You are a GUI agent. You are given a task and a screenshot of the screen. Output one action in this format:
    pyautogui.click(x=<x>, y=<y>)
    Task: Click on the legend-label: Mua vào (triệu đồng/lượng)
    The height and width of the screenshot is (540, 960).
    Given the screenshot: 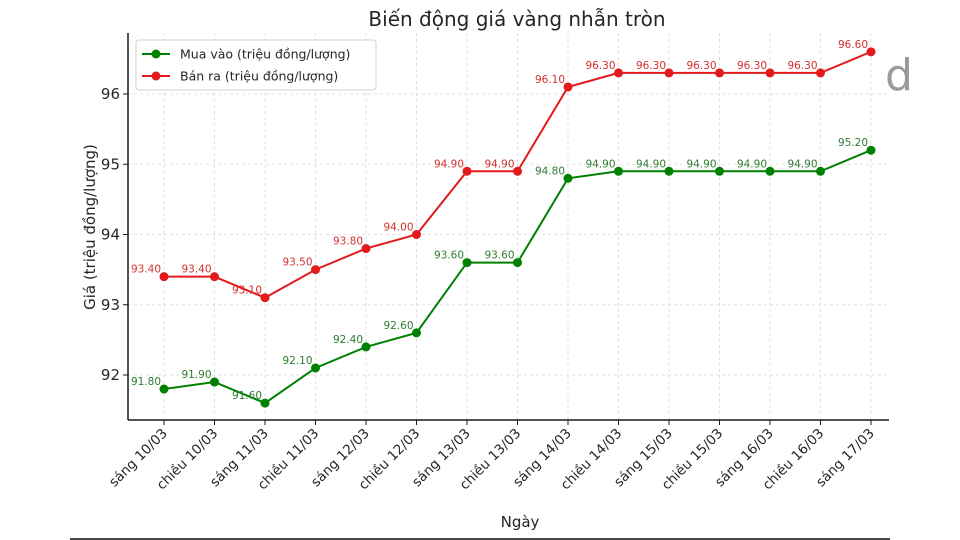 What is the action you would take?
    pyautogui.click(x=265, y=54)
    